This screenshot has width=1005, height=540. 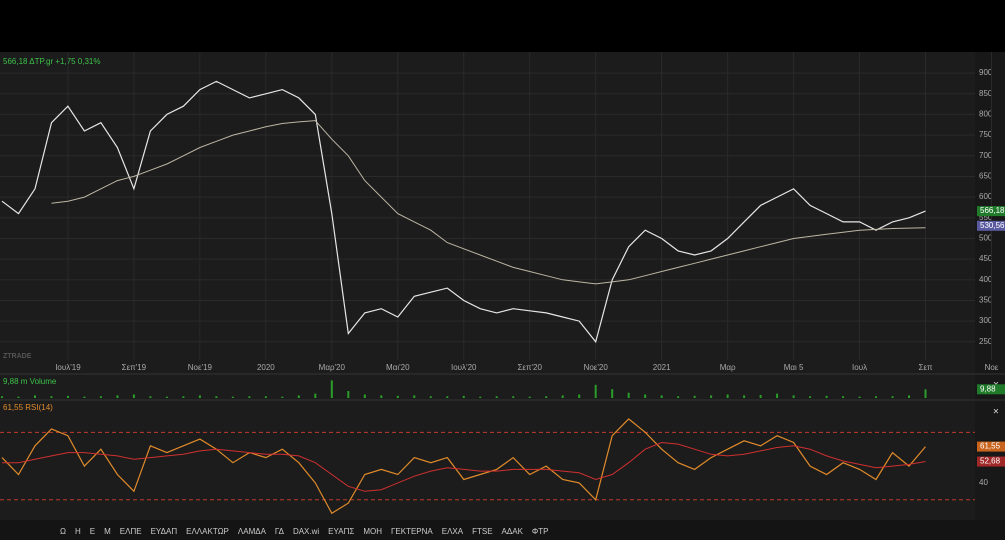 I want to click on x-tick-label: Μαρ'20, so click(x=332, y=367).